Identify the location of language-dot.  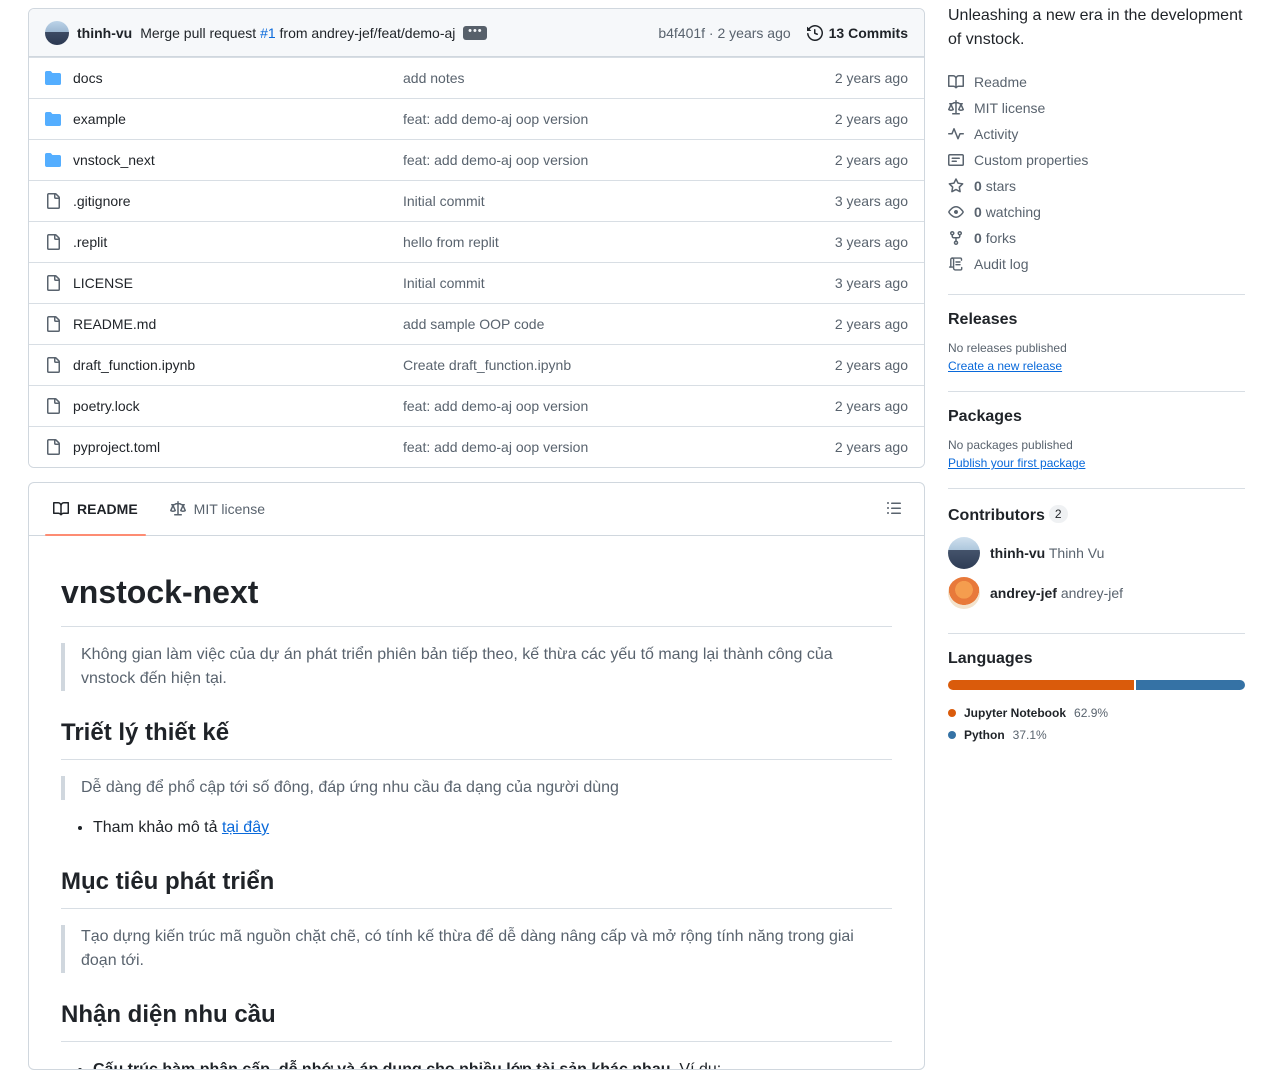
(952, 713).